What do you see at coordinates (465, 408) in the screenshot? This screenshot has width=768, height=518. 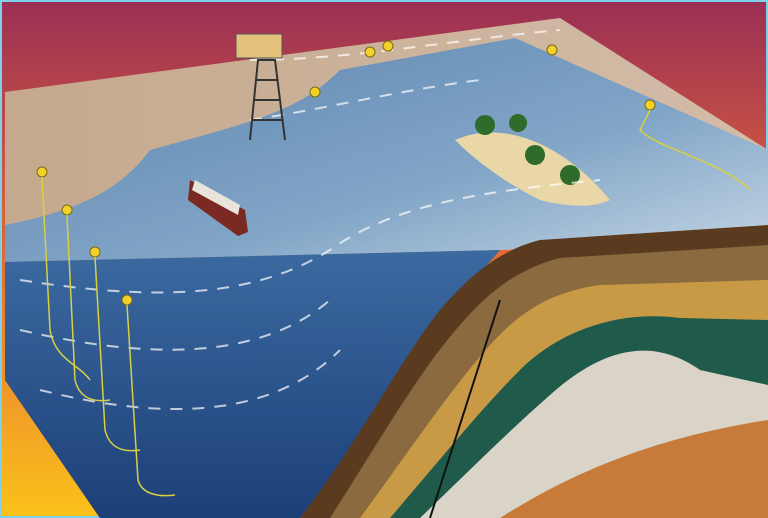 I see `drill-line` at bounding box center [465, 408].